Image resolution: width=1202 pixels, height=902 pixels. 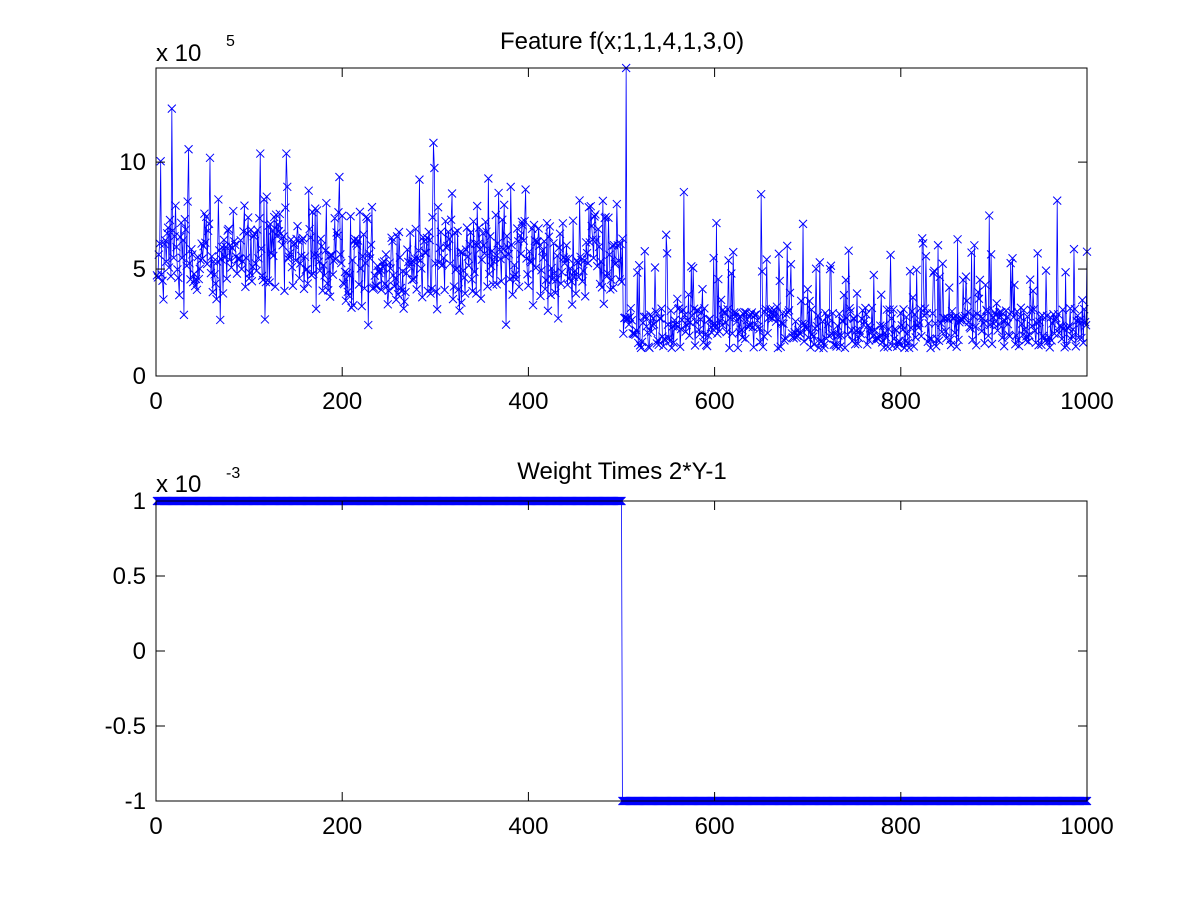 What do you see at coordinates (132, 162) in the screenshot?
I see `y-tick-label: 10` at bounding box center [132, 162].